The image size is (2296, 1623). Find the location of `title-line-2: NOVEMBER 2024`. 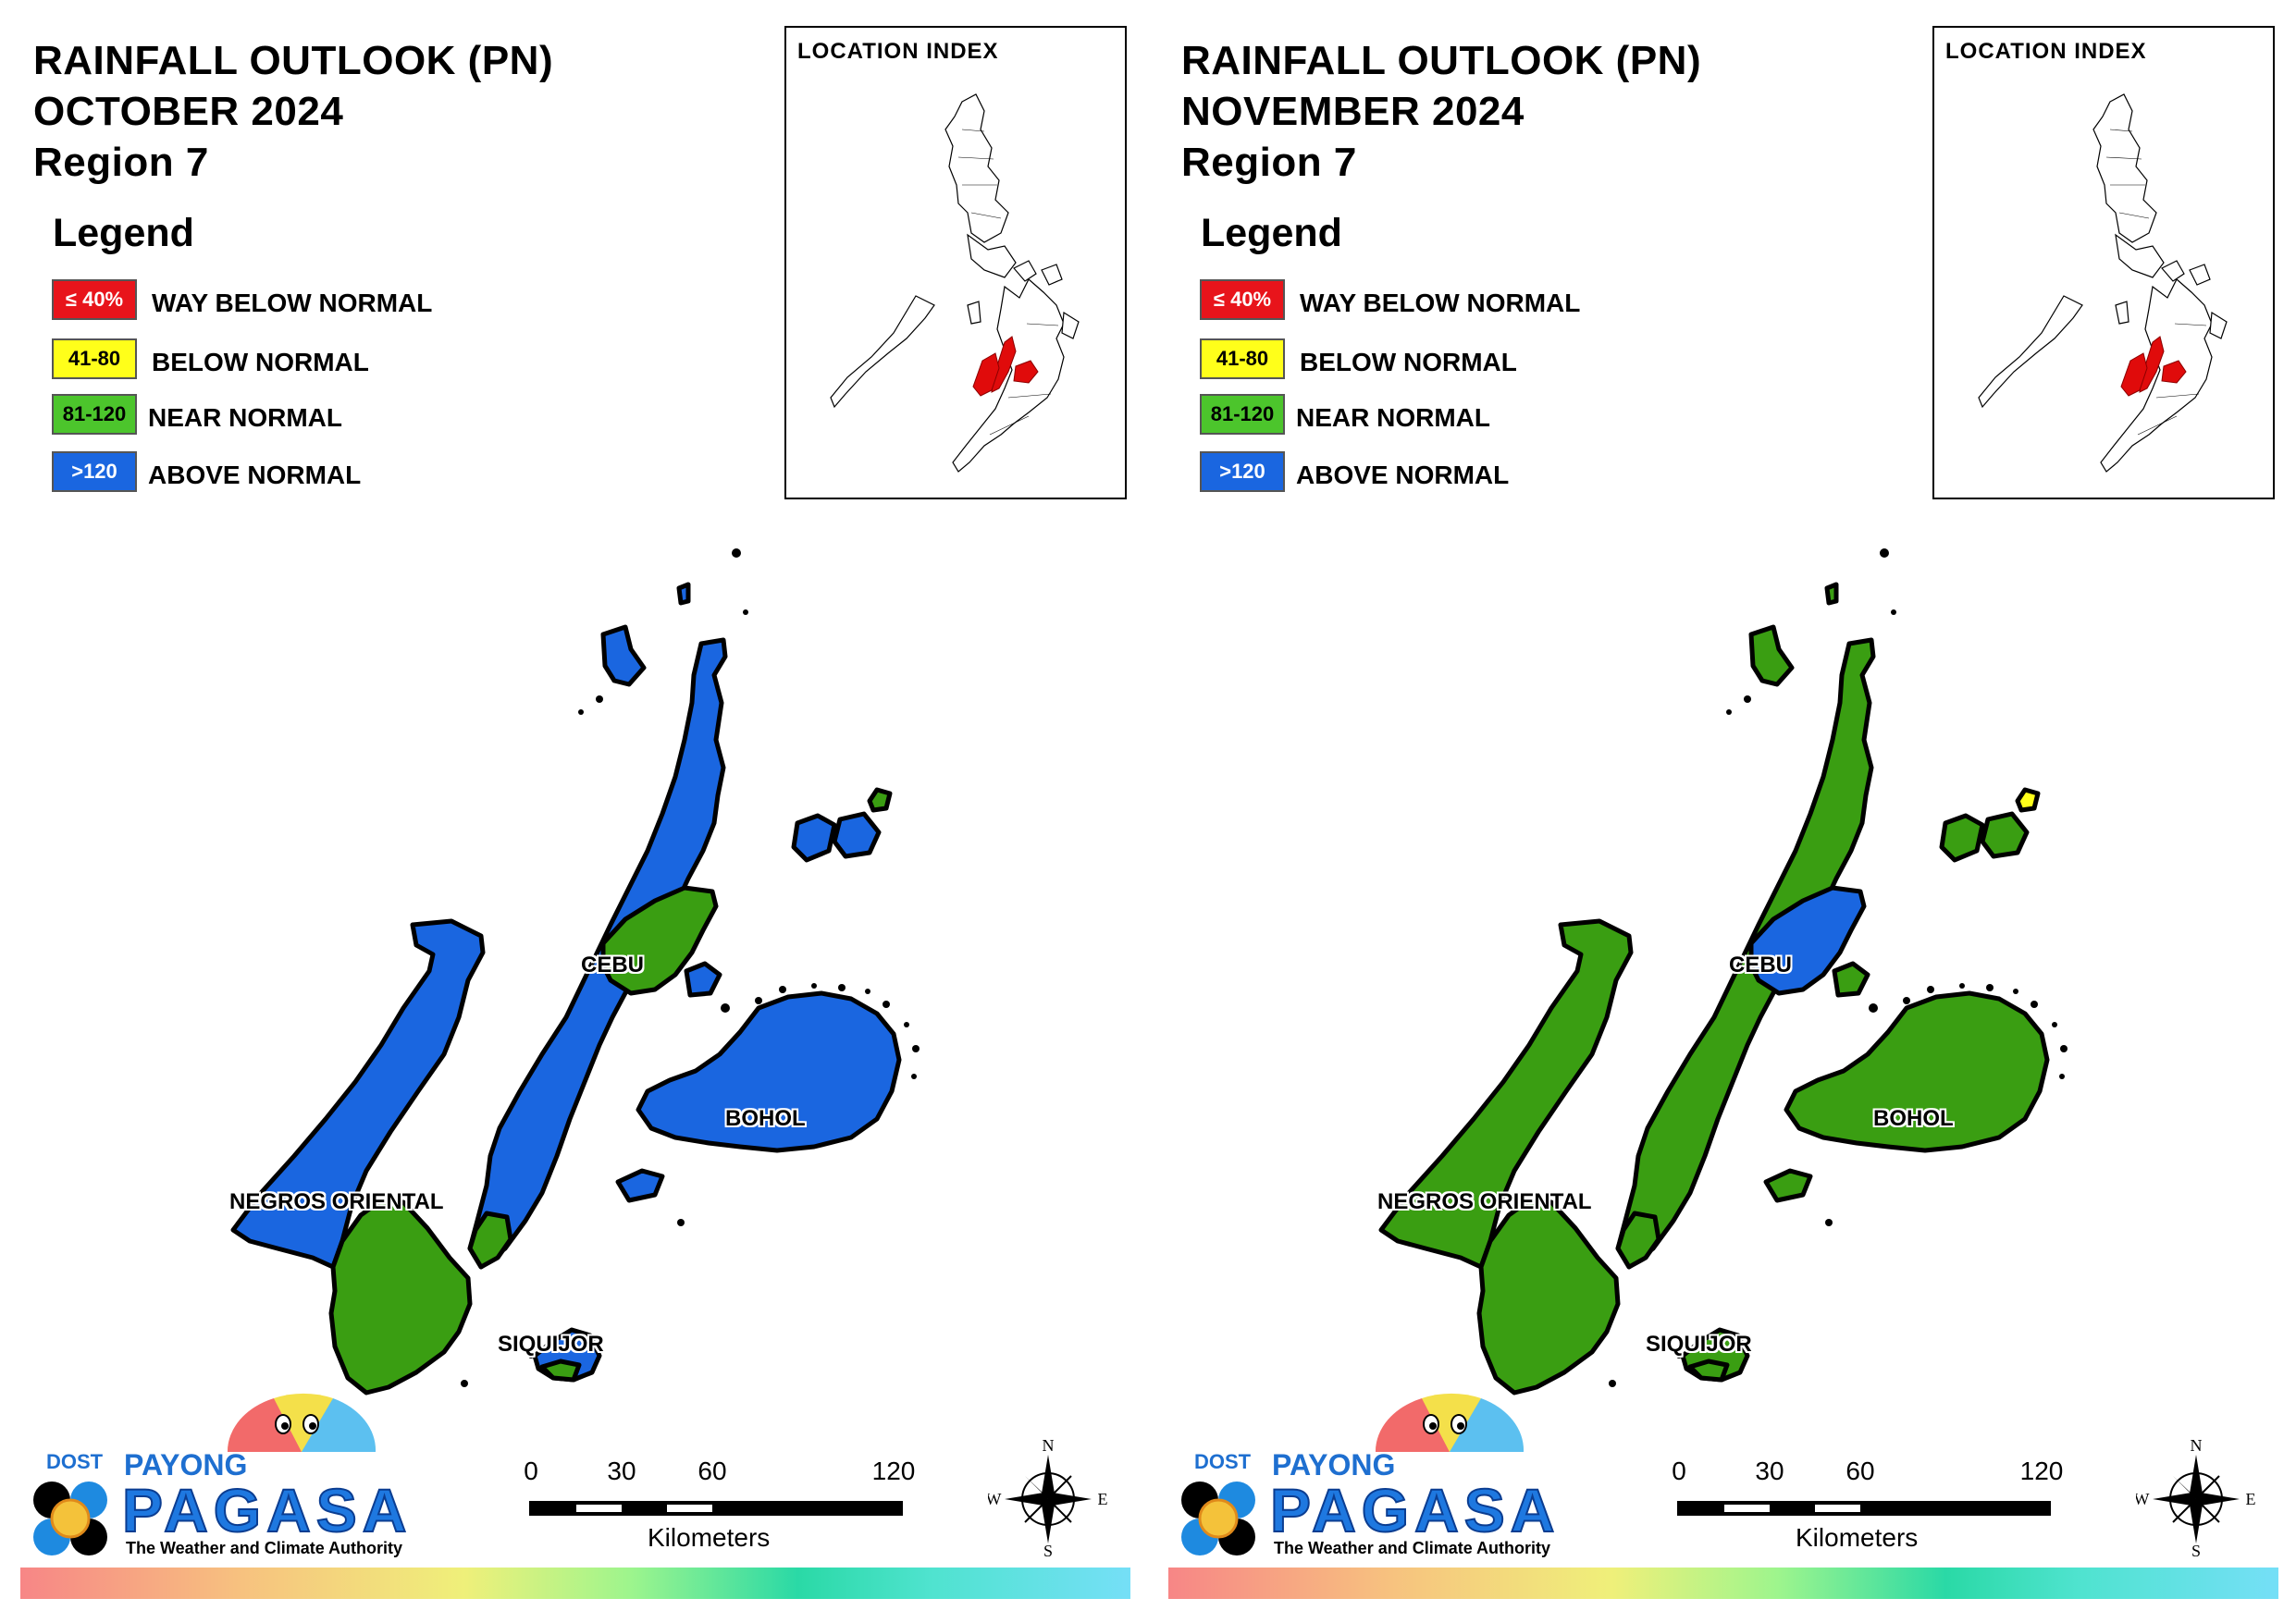

title-line-2: NOVEMBER 2024 is located at coordinates (1352, 111).